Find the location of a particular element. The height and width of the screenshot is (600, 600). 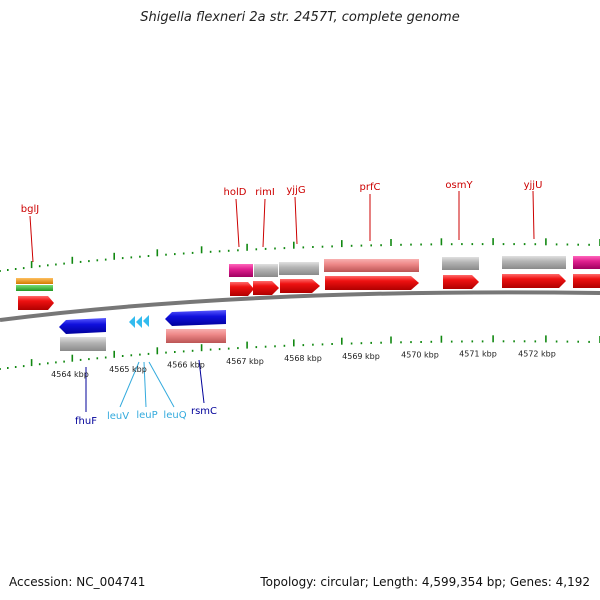

cds-prfC-arrow is located at coordinates (372, 283).